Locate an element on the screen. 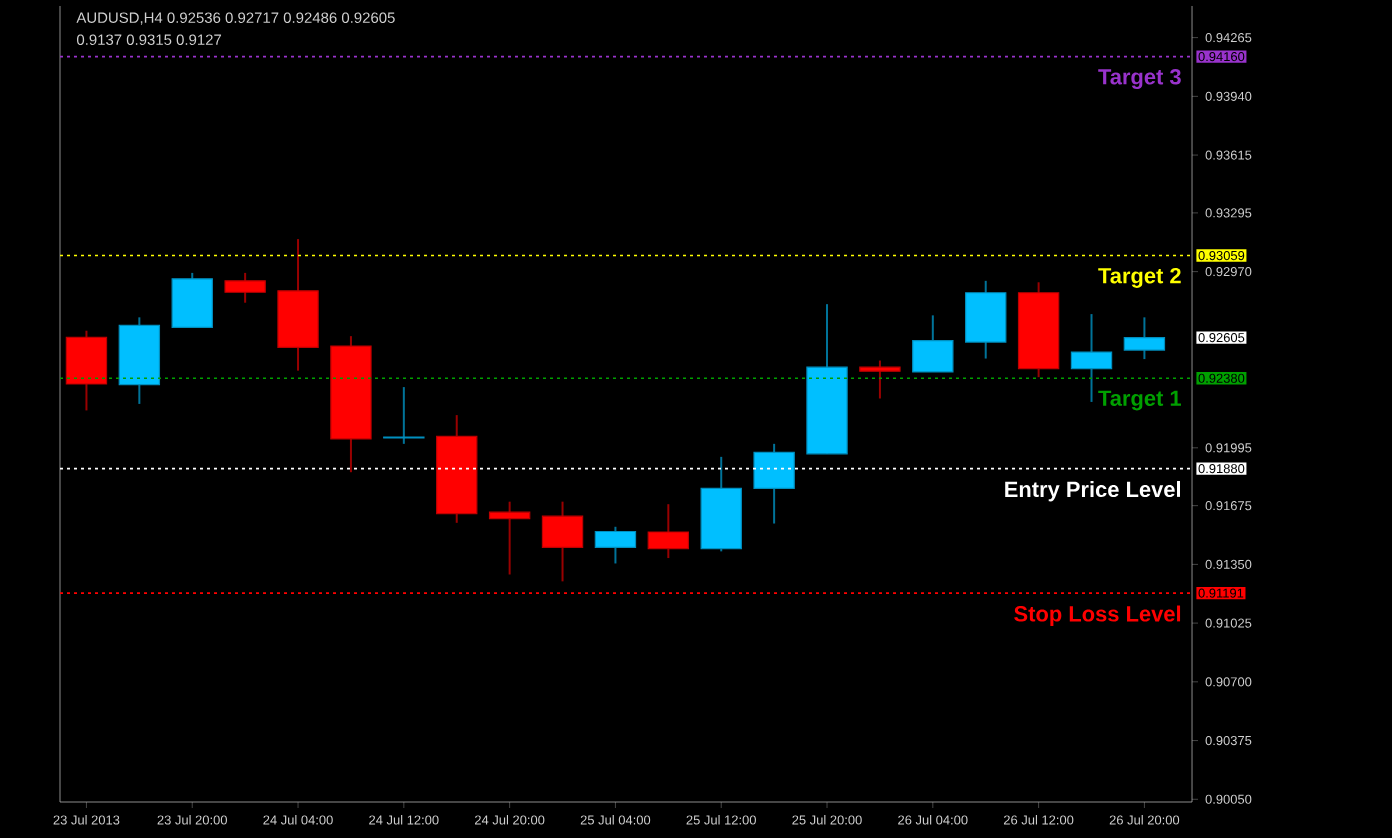  ref-line-label: Target 3 is located at coordinates (1139, 79).